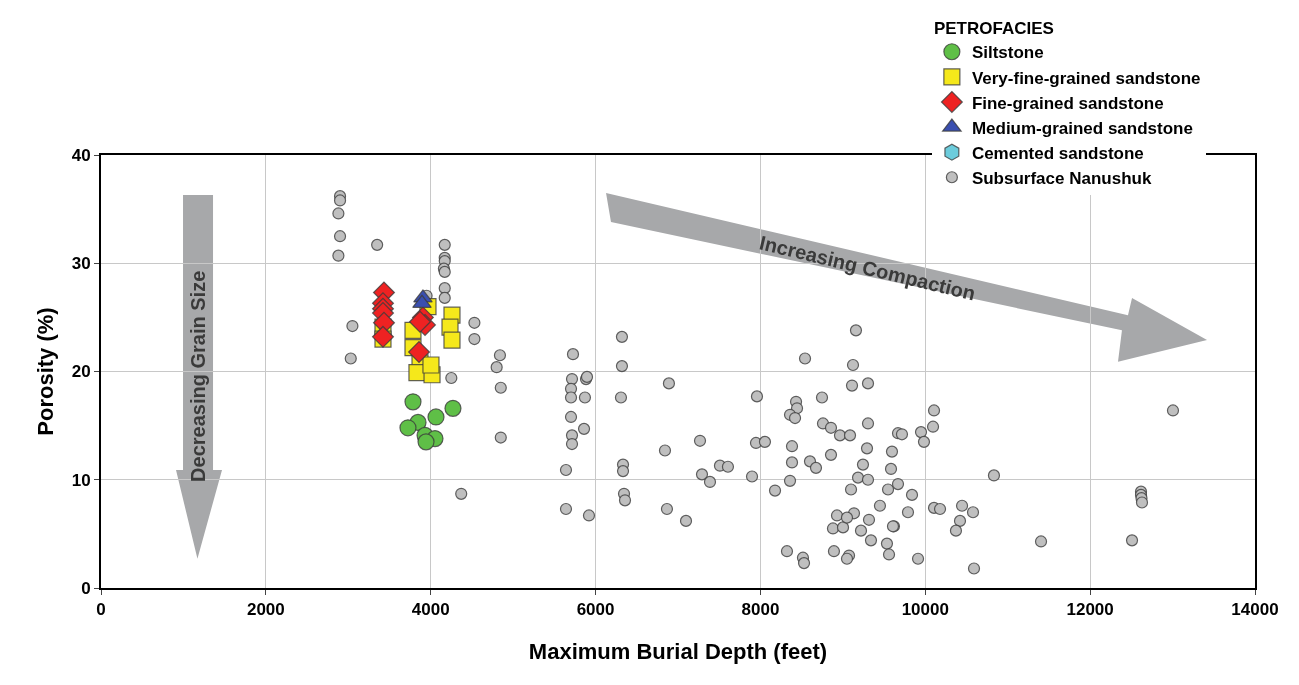 The image size is (1299, 685). I want to click on y-tick-label: 0, so click(86, 588).